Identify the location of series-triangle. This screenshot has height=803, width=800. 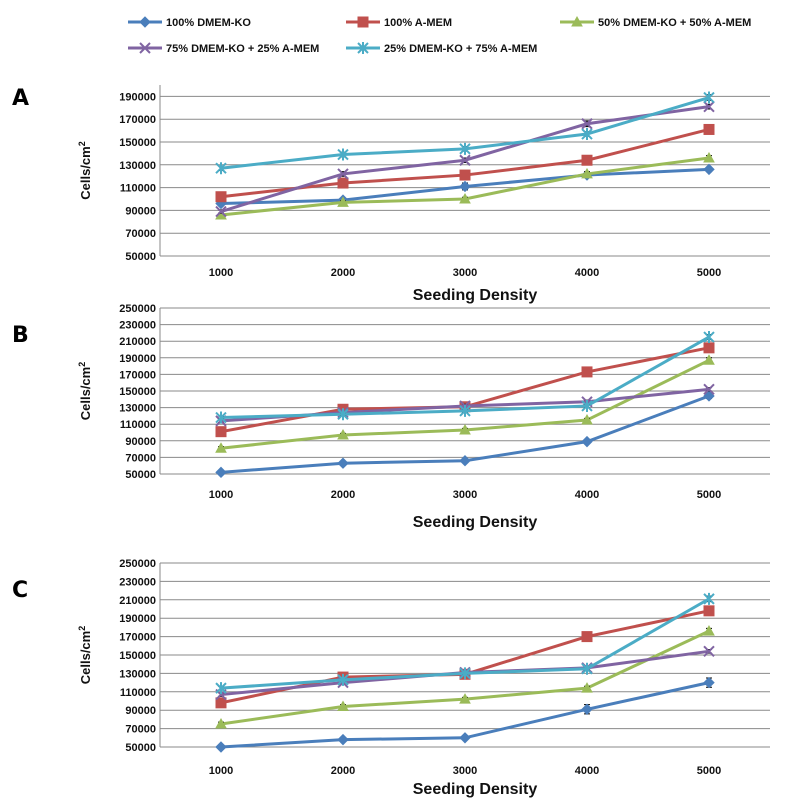
(465, 403).